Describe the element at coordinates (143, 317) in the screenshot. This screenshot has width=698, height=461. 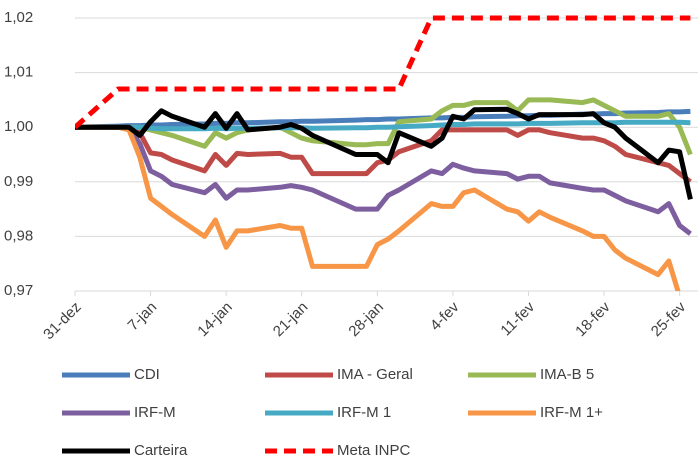
I see `x-tick-label: 7-jan` at that location.